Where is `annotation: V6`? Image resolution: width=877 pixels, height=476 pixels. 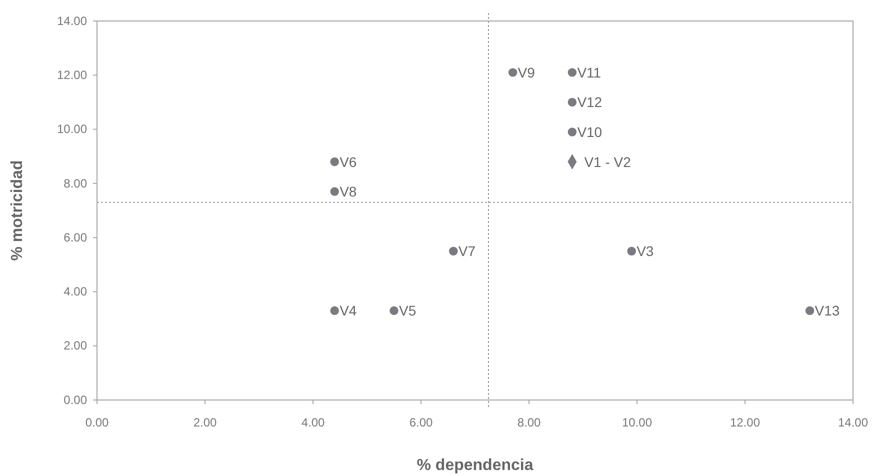 annotation: V6 is located at coordinates (348, 162).